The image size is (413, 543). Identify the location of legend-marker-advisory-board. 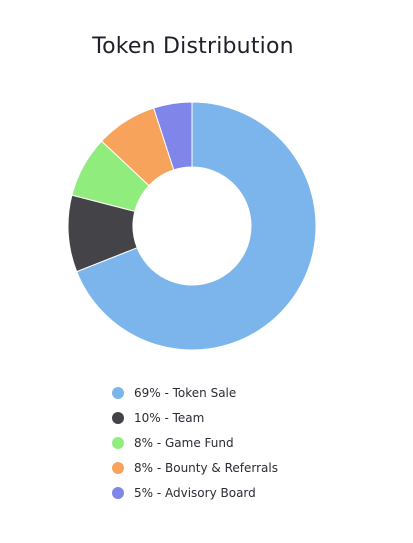
(118, 492).